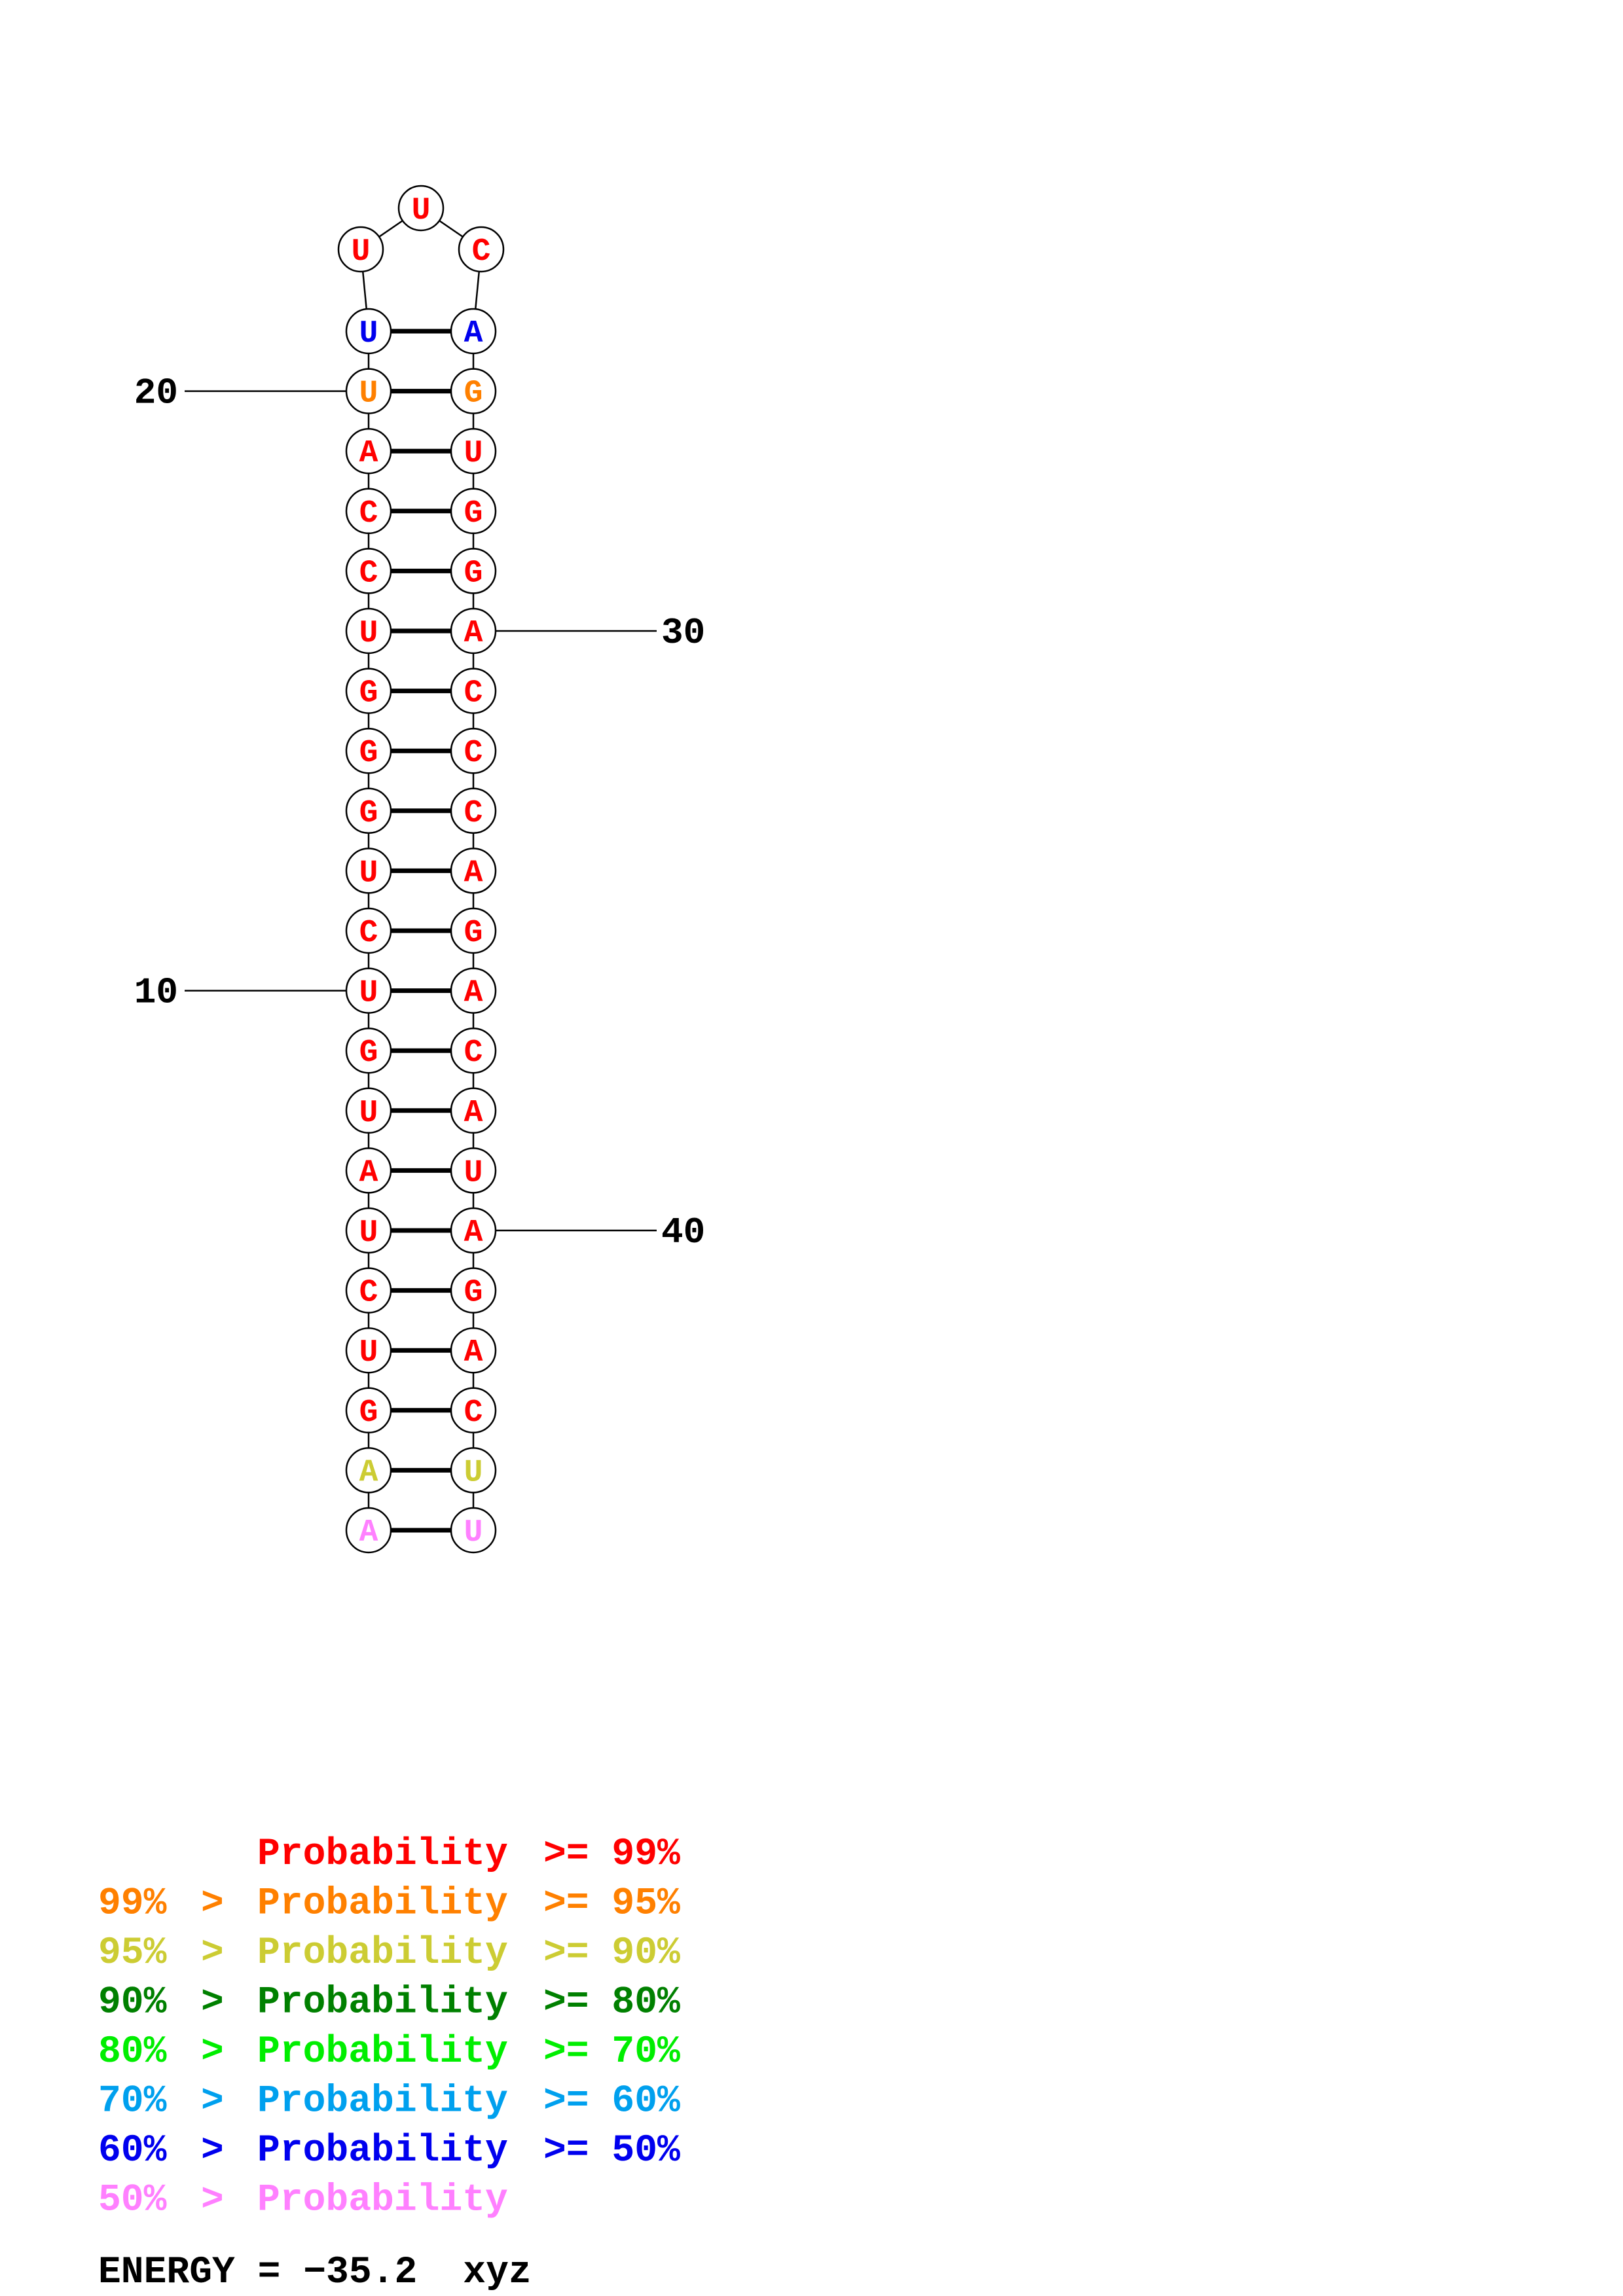 This screenshot has height=2296, width=1623. I want to click on nucleotide-43: C, so click(473, 1410).